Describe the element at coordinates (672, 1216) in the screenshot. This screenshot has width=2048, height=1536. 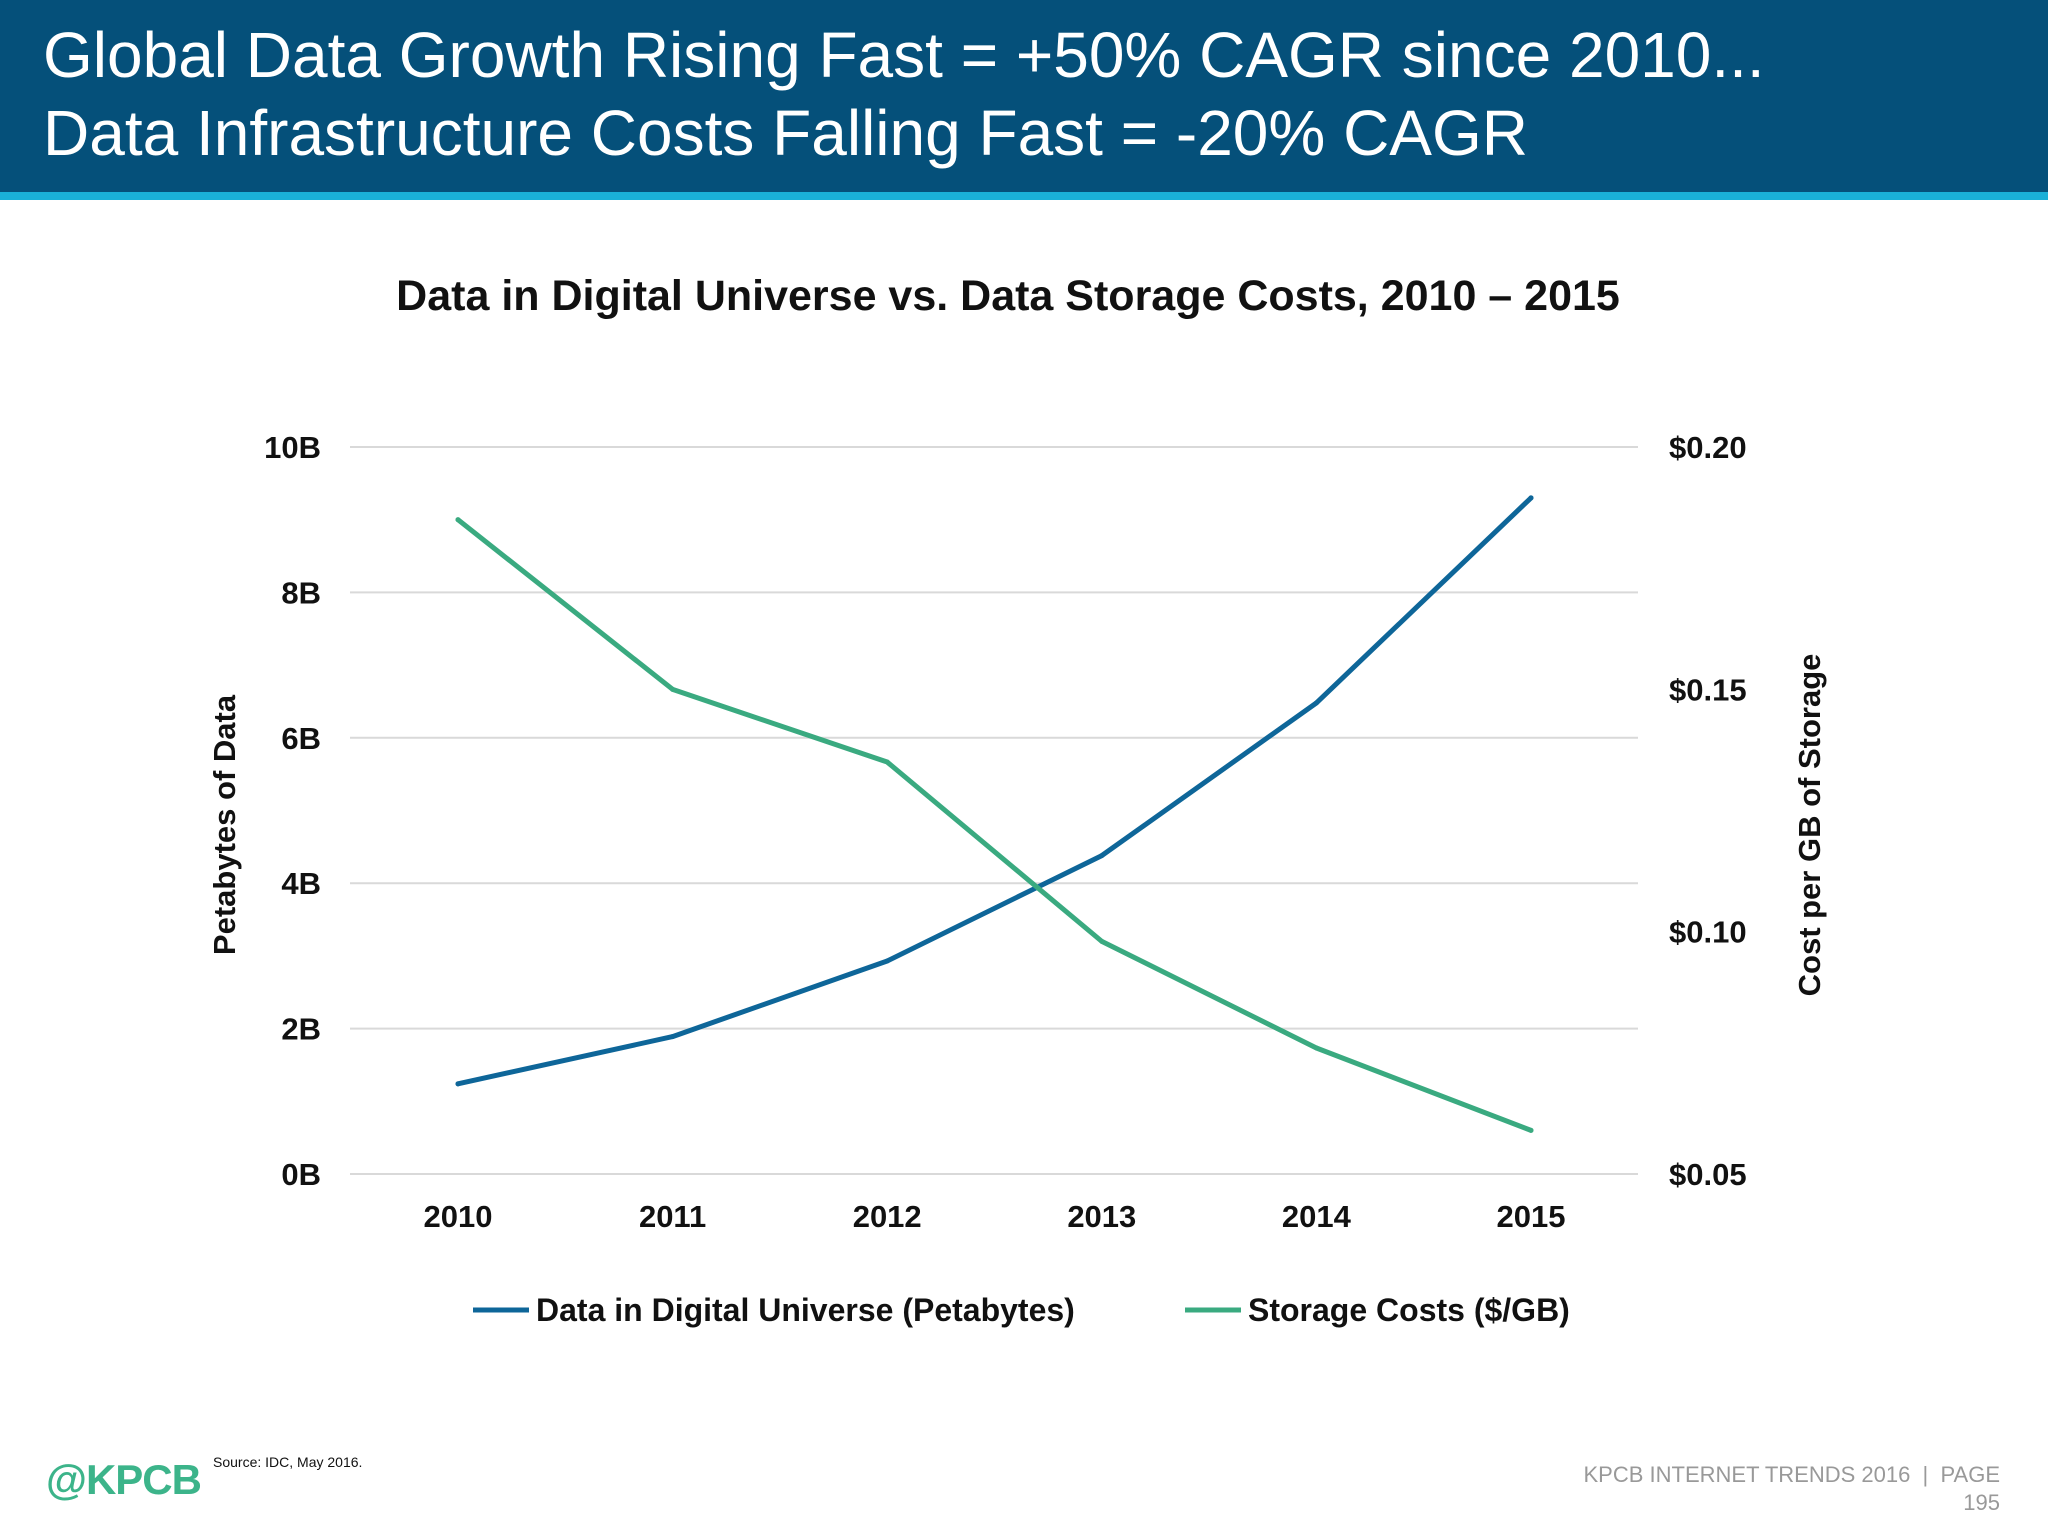
I see `x-tick-label: 2011` at that location.